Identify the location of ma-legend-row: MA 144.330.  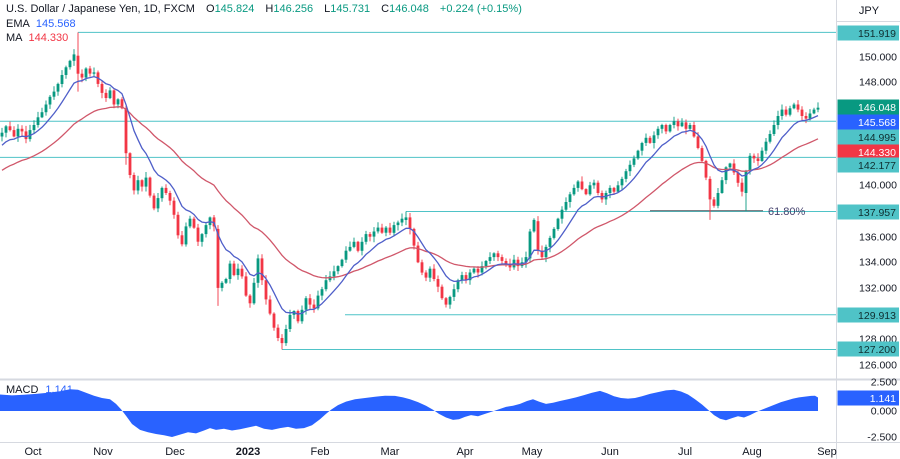
(264, 38).